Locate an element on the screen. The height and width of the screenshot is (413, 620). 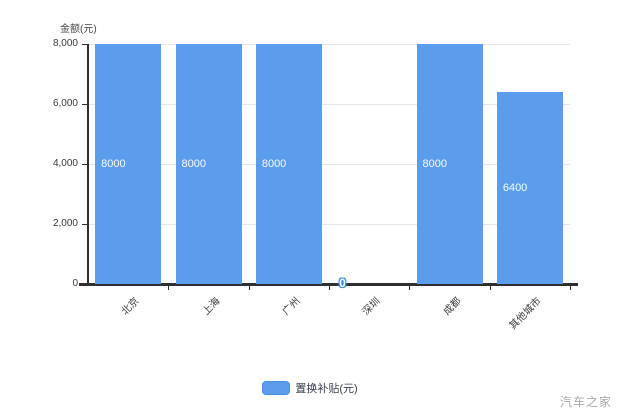
y-axis-tick-label: 8,000 is located at coordinates (65, 43).